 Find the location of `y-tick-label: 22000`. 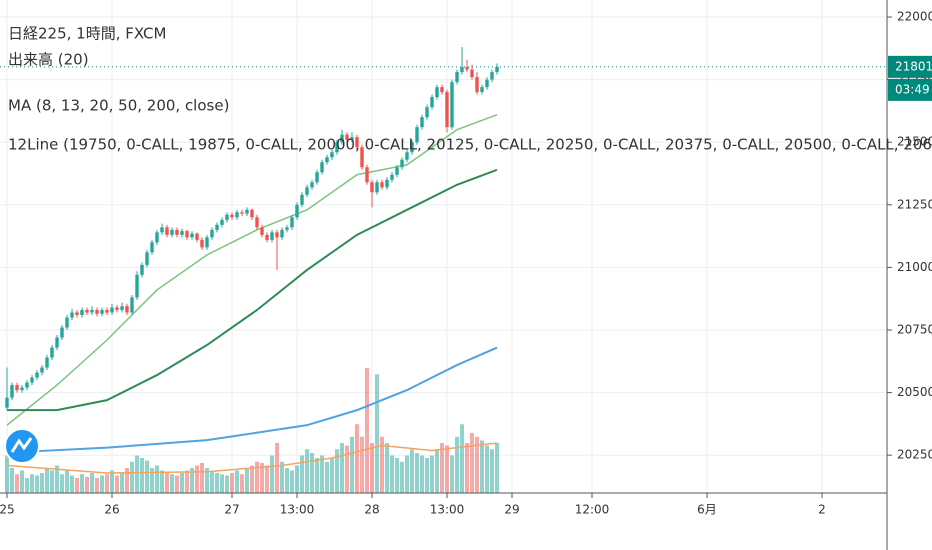

y-tick-label: 22000 is located at coordinates (914, 17).